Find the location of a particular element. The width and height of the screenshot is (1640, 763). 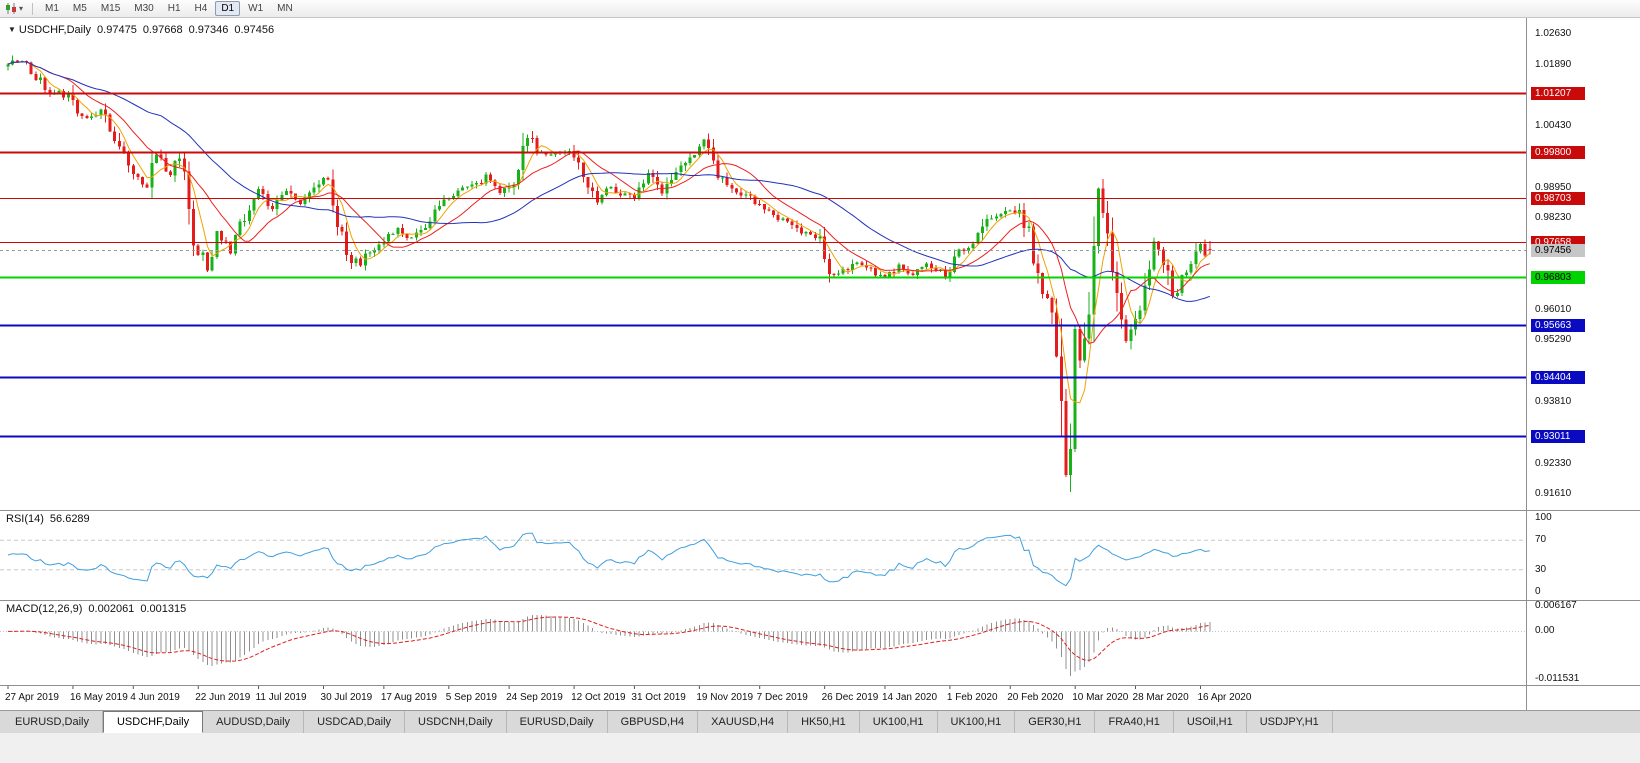

toolbar-divider is located at coordinates (33, 8).